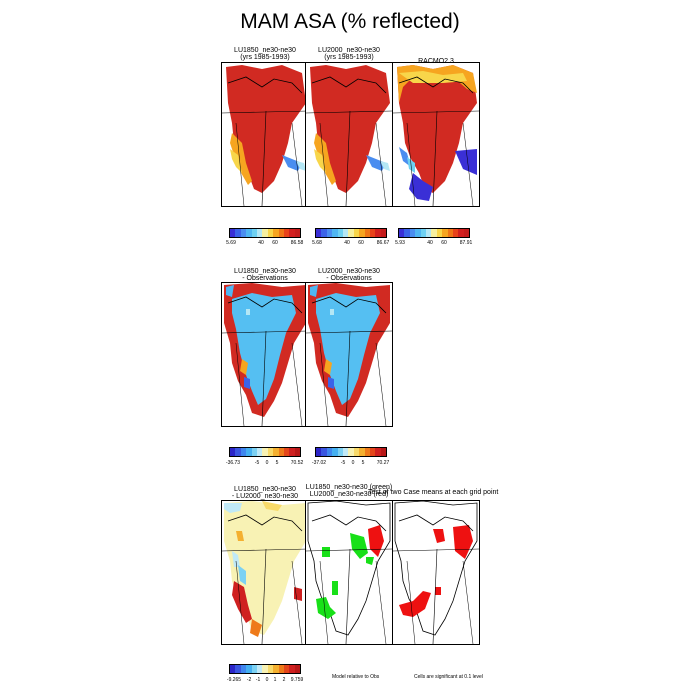  What do you see at coordinates (319, 463) in the screenshot?
I see `tick-label: -37.02` at bounding box center [319, 463].